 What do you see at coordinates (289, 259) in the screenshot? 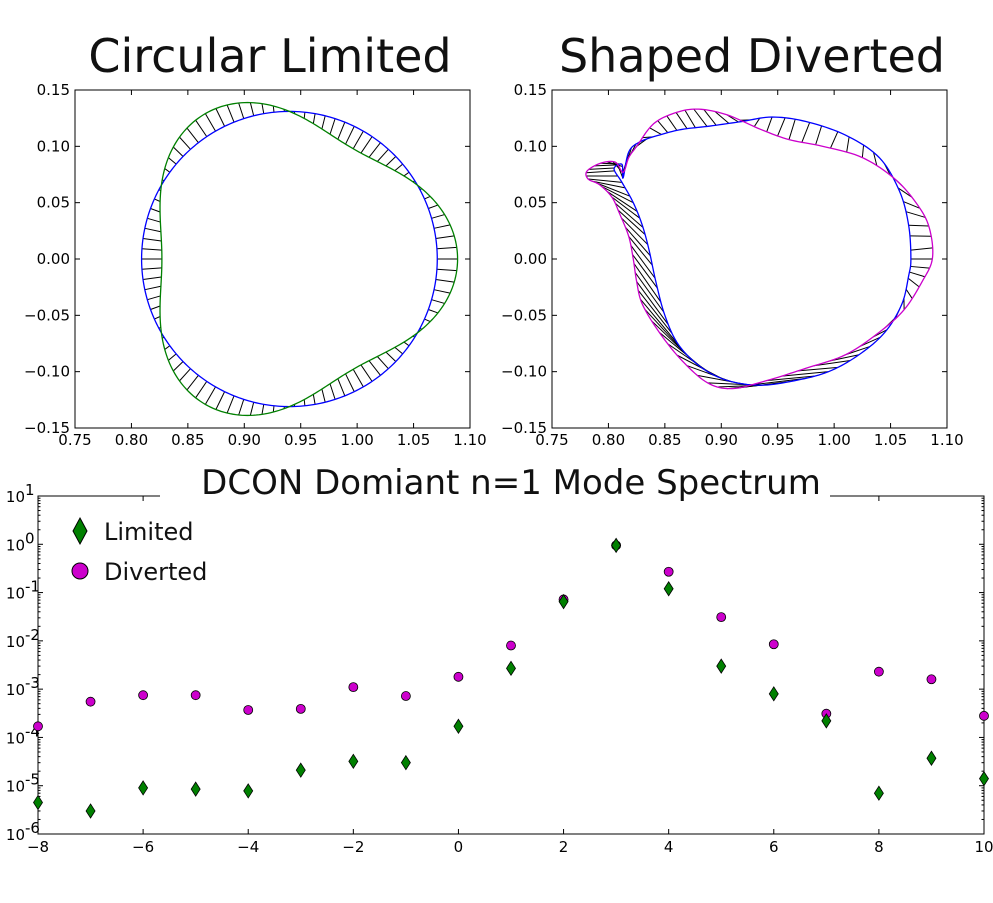
I see `equilibrium-boundary-line` at bounding box center [289, 259].